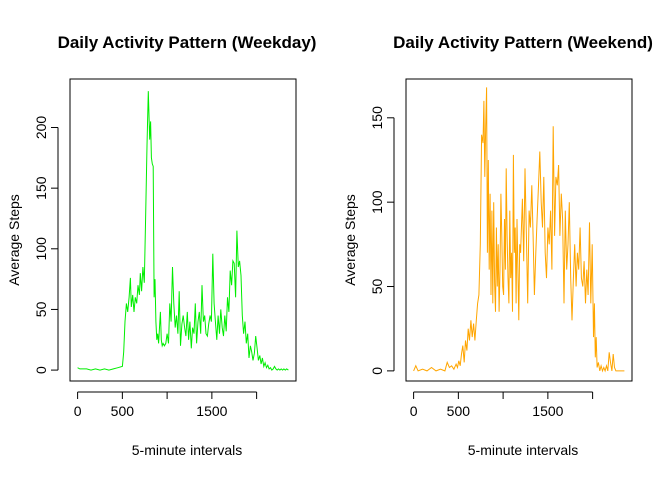  I want to click on y-axis: 0 50 100 150 200, so click(46, 245).